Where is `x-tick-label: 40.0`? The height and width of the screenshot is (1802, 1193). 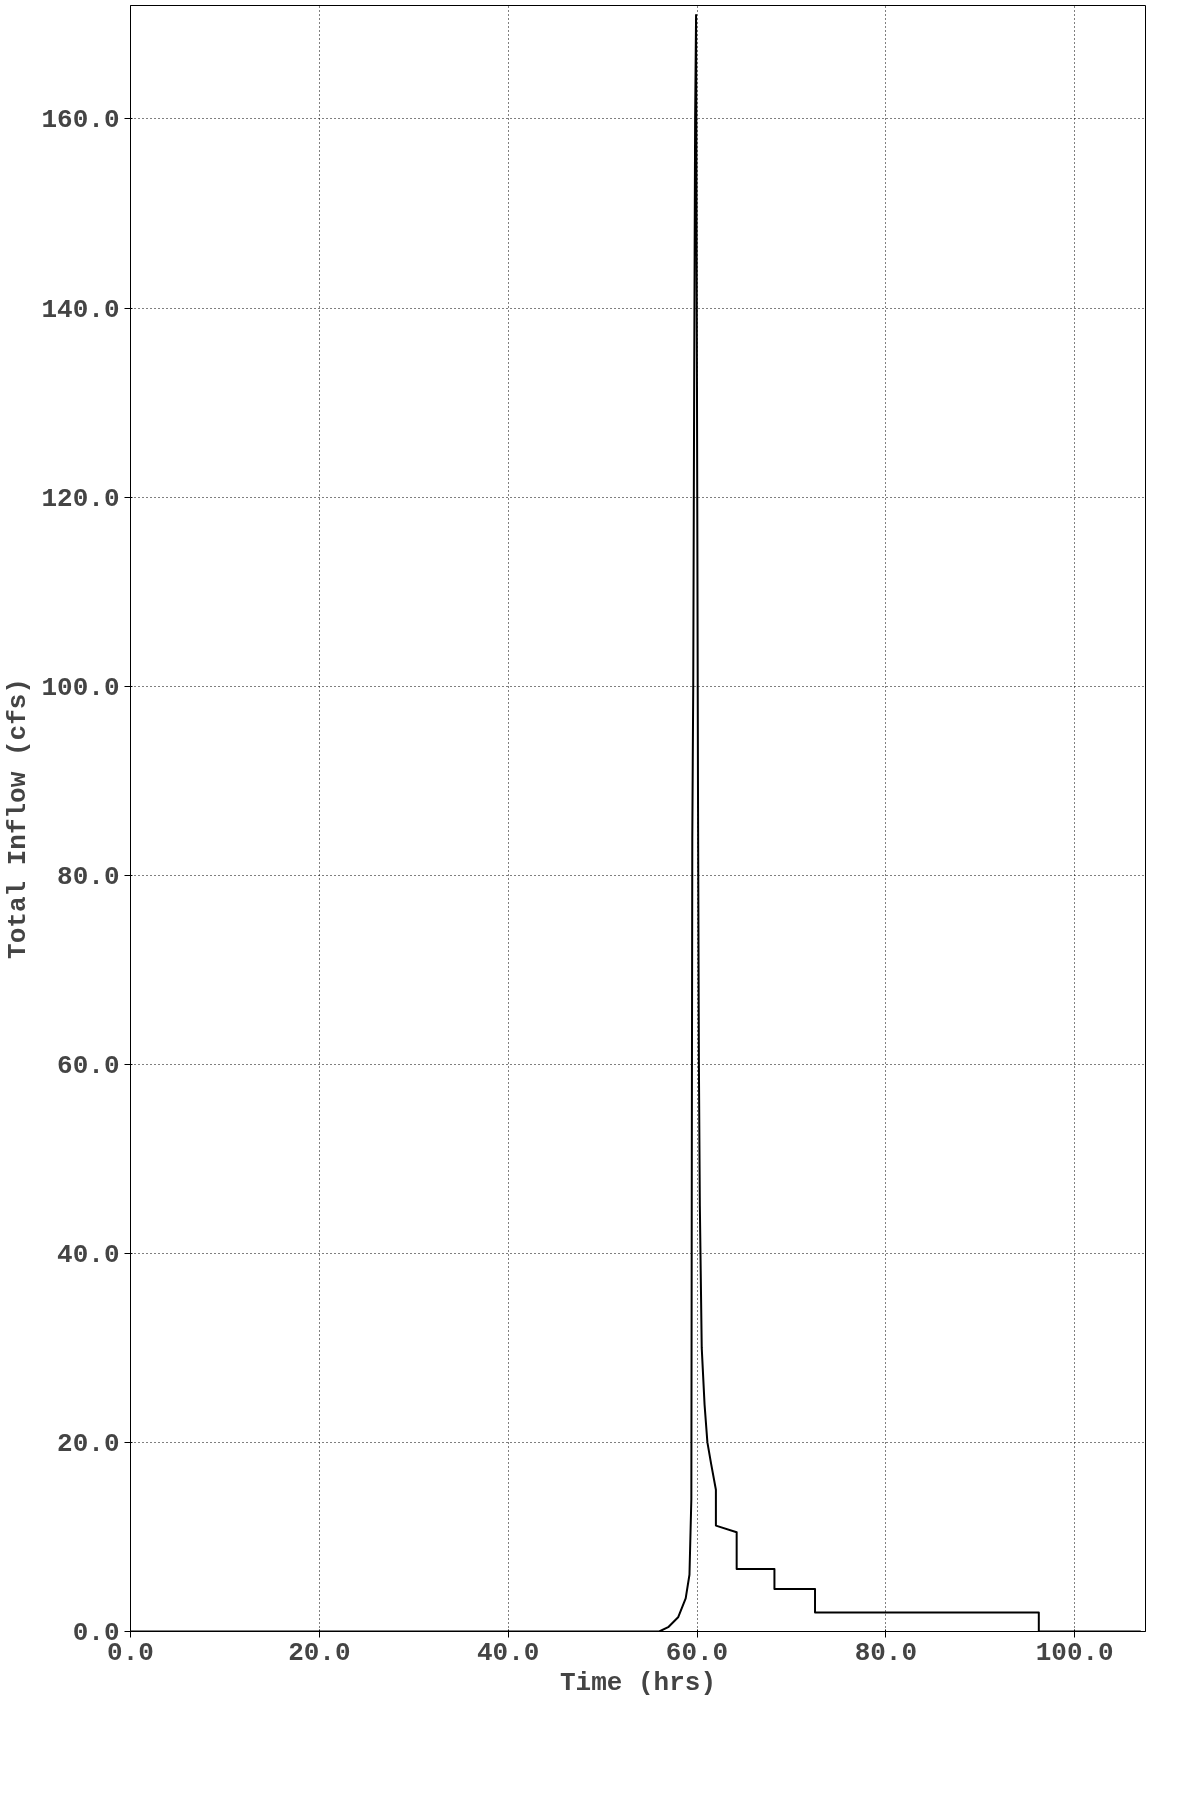
x-tick-label: 40.0 is located at coordinates (508, 1652).